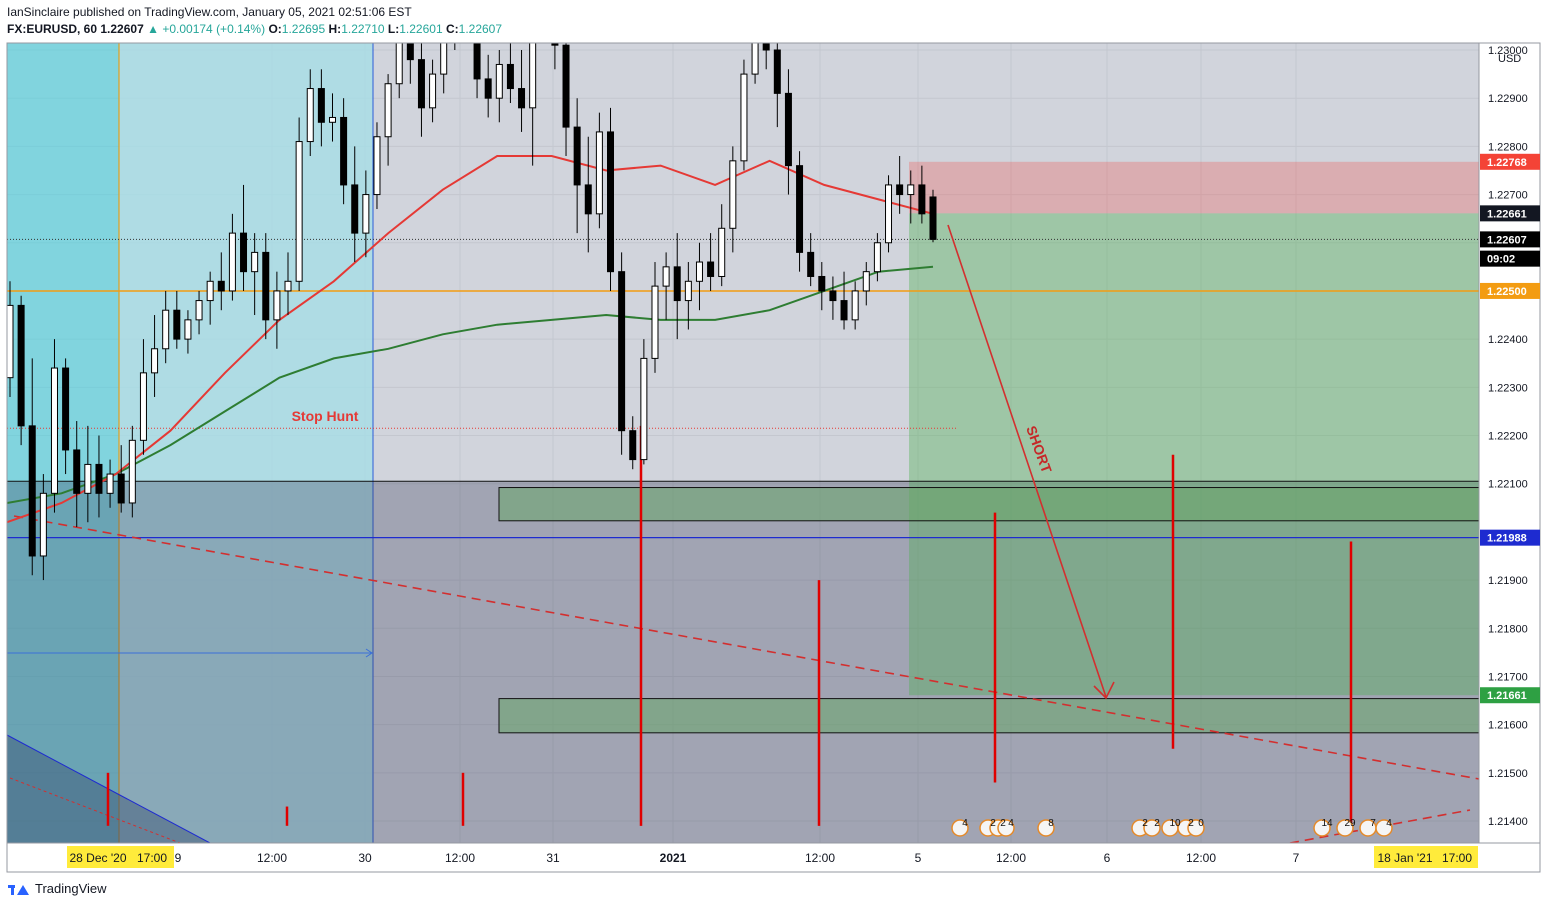 The height and width of the screenshot is (909, 1546). What do you see at coordinates (1508, 822) in the screenshot?
I see `price-tick-label: 1.21400` at bounding box center [1508, 822].